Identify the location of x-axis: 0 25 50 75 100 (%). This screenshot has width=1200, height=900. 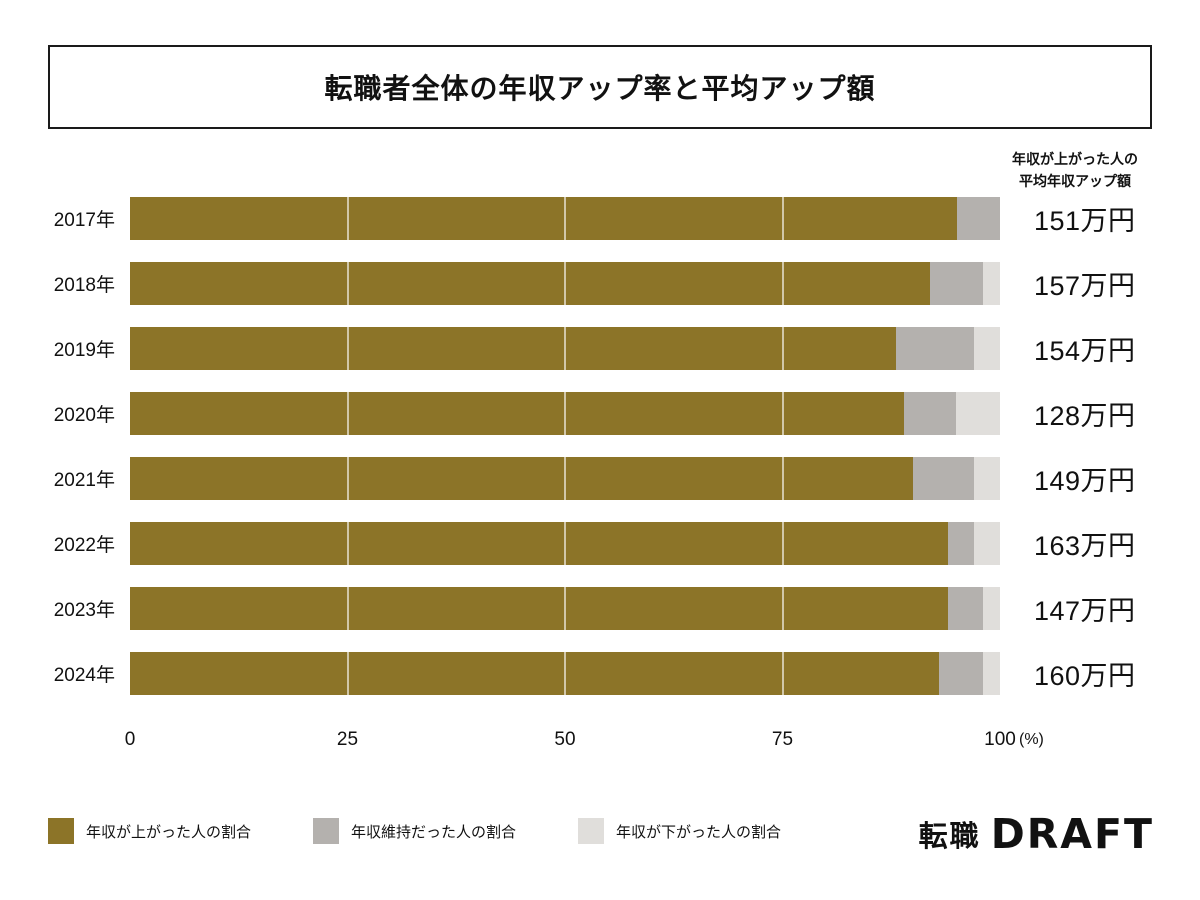
(584, 744).